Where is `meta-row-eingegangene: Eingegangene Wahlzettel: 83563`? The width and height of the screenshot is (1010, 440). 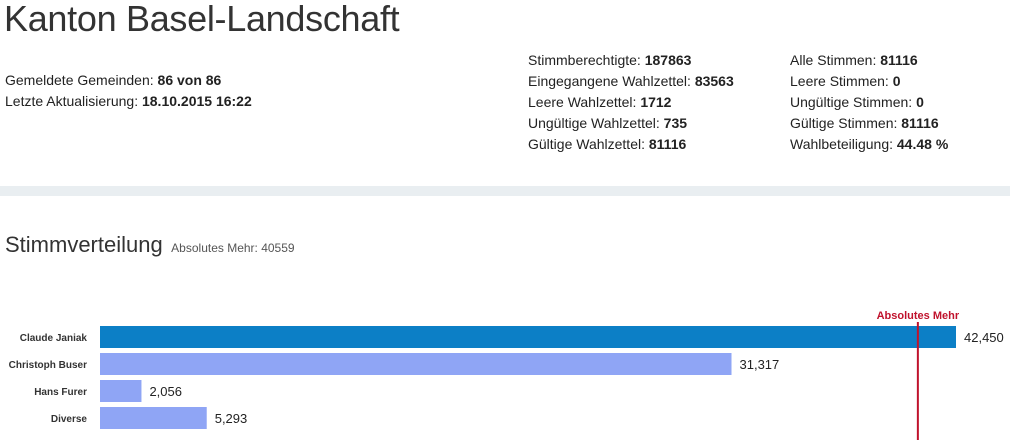
meta-row-eingegangene: Eingegangene Wahlzettel: 83563 is located at coordinates (631, 81).